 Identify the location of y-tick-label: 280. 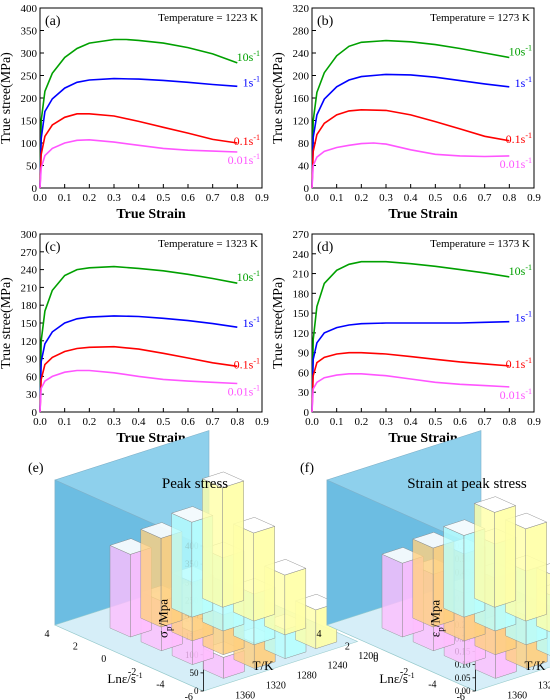
(301, 32).